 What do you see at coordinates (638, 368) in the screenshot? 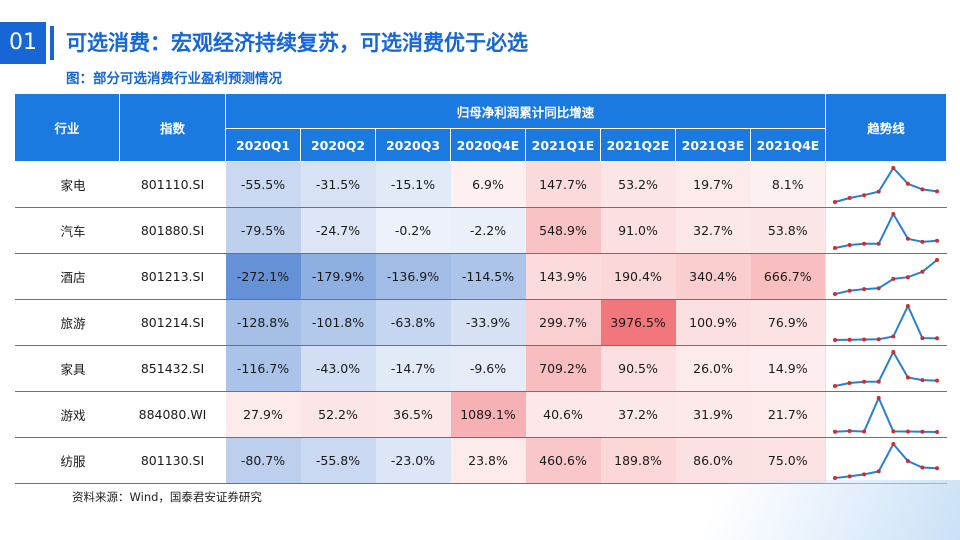
I see `growth-value-cell: 90.5%` at bounding box center [638, 368].